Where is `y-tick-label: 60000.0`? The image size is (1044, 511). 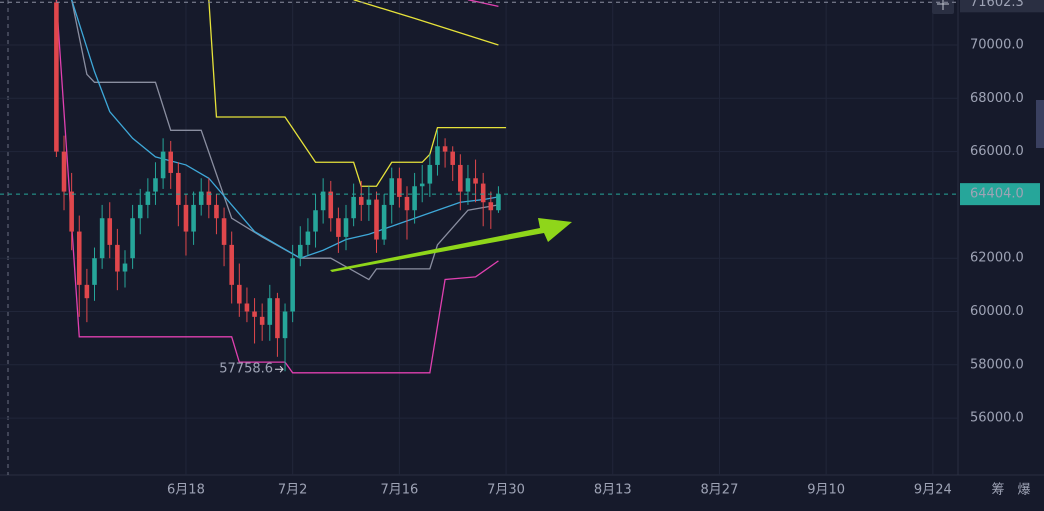 y-tick-label: 60000.0 is located at coordinates (997, 311).